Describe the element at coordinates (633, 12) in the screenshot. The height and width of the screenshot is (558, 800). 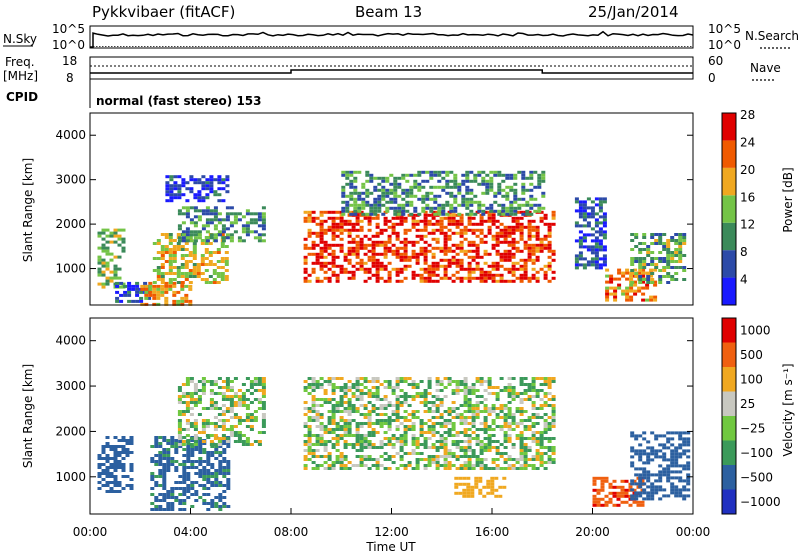
I see `date-title: 25/Jan/2014` at that location.